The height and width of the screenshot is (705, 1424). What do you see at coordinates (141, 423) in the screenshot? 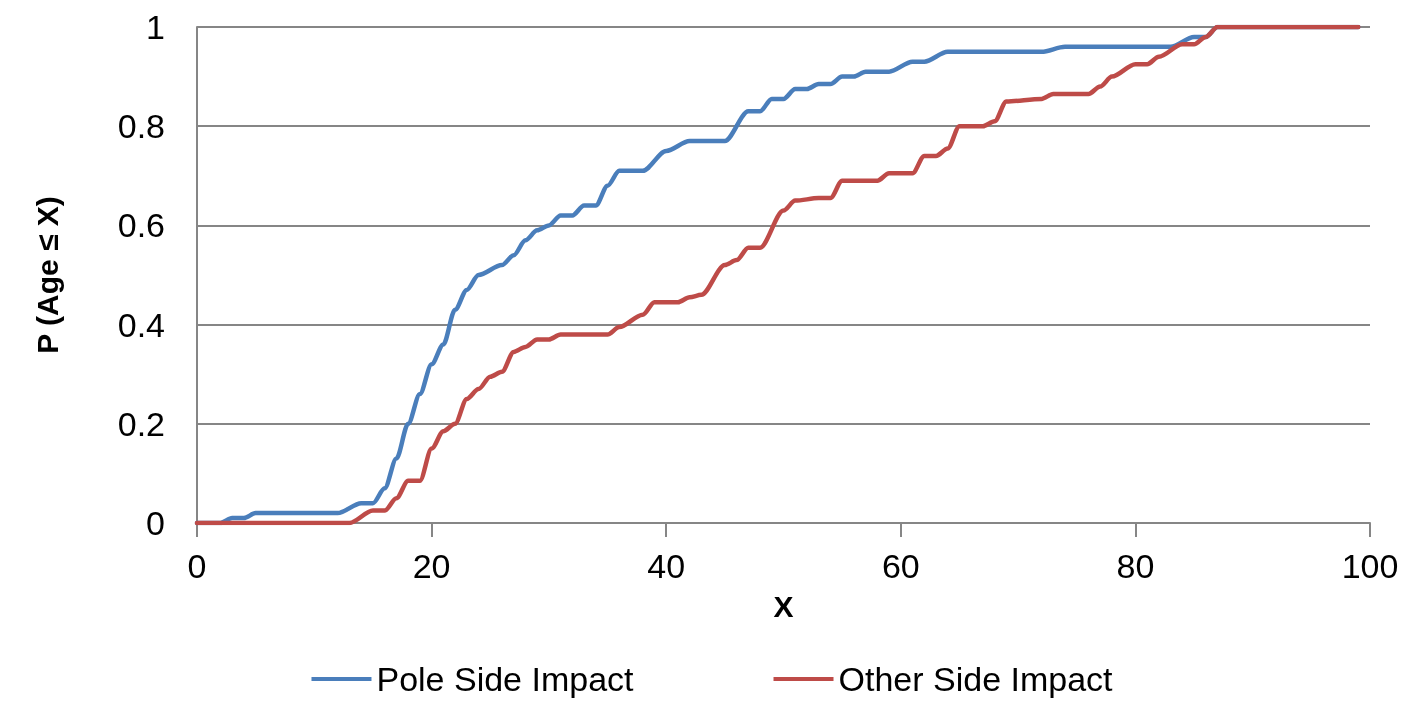
I see `y-tick-label: 0.2` at bounding box center [141, 423].